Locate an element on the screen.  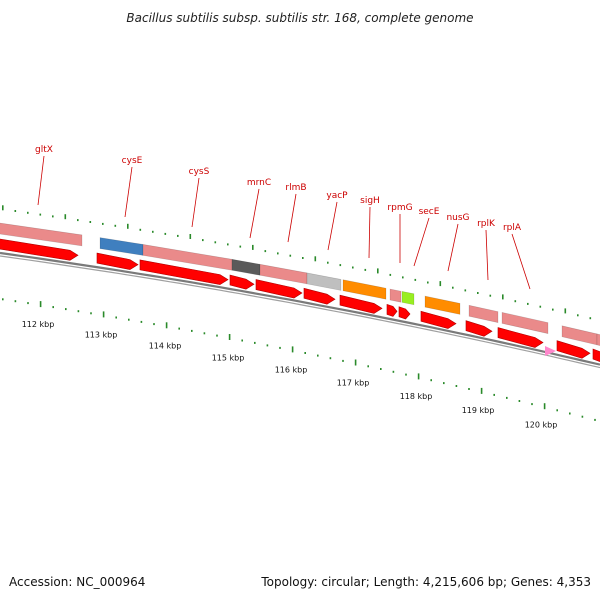
gene-label: rpmG is located at coordinates (399, 208).